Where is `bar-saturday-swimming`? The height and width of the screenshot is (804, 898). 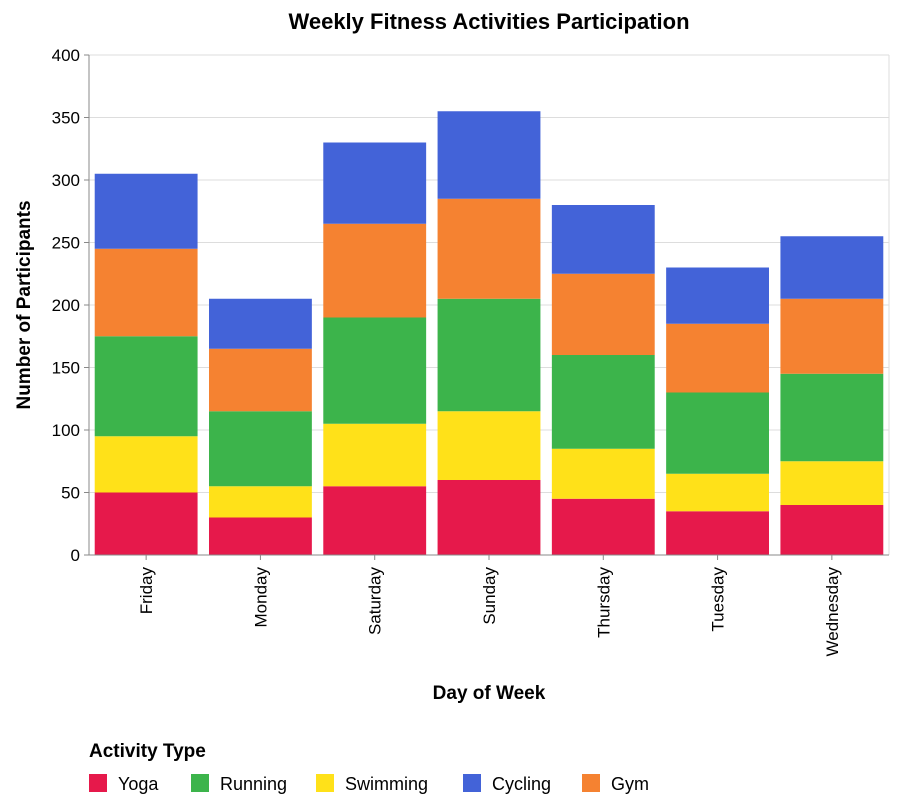
bar-saturday-swimming is located at coordinates (375, 455).